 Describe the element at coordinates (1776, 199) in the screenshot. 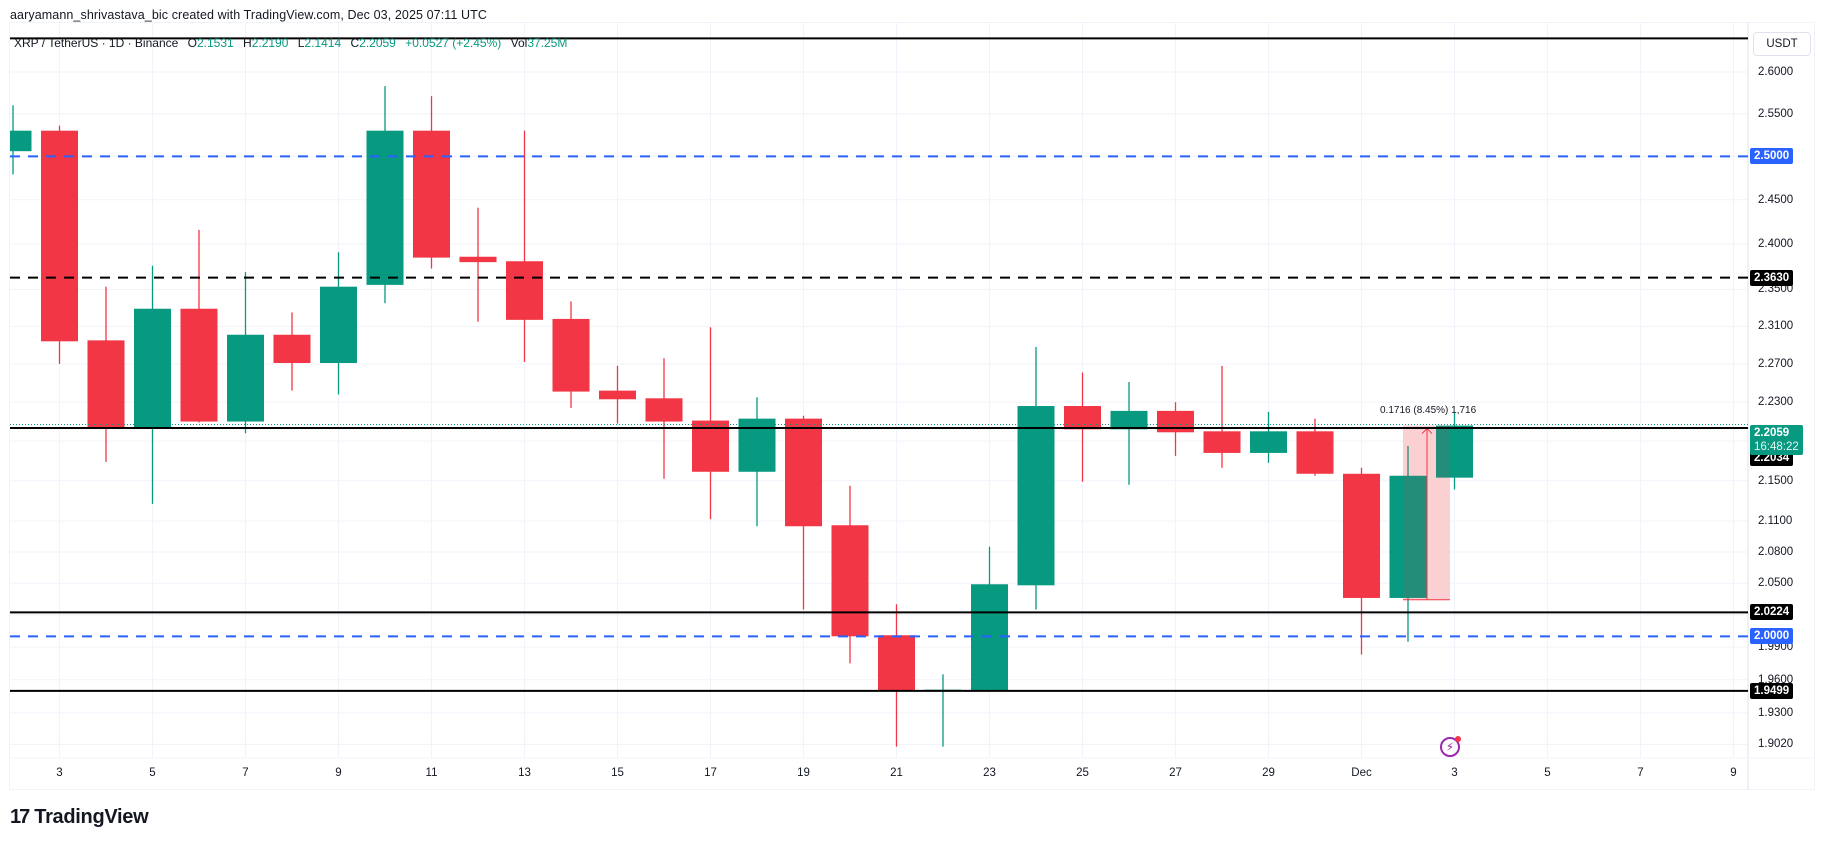

I see `price-tick: 2.4500` at that location.